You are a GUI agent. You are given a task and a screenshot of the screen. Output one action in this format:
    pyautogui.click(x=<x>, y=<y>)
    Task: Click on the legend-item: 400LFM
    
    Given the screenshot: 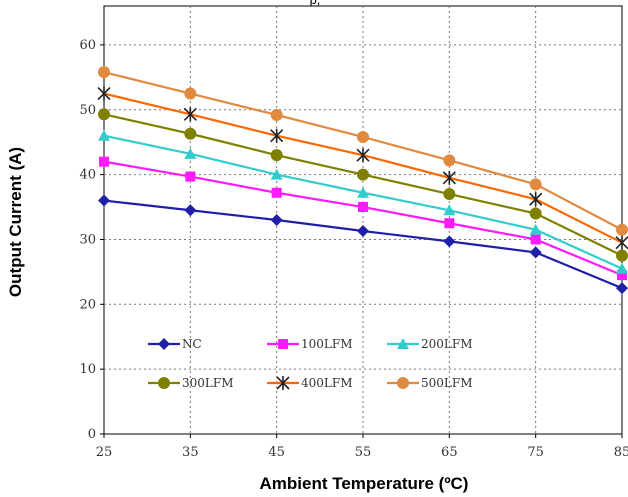 What is the action you would take?
    pyautogui.click(x=310, y=383)
    